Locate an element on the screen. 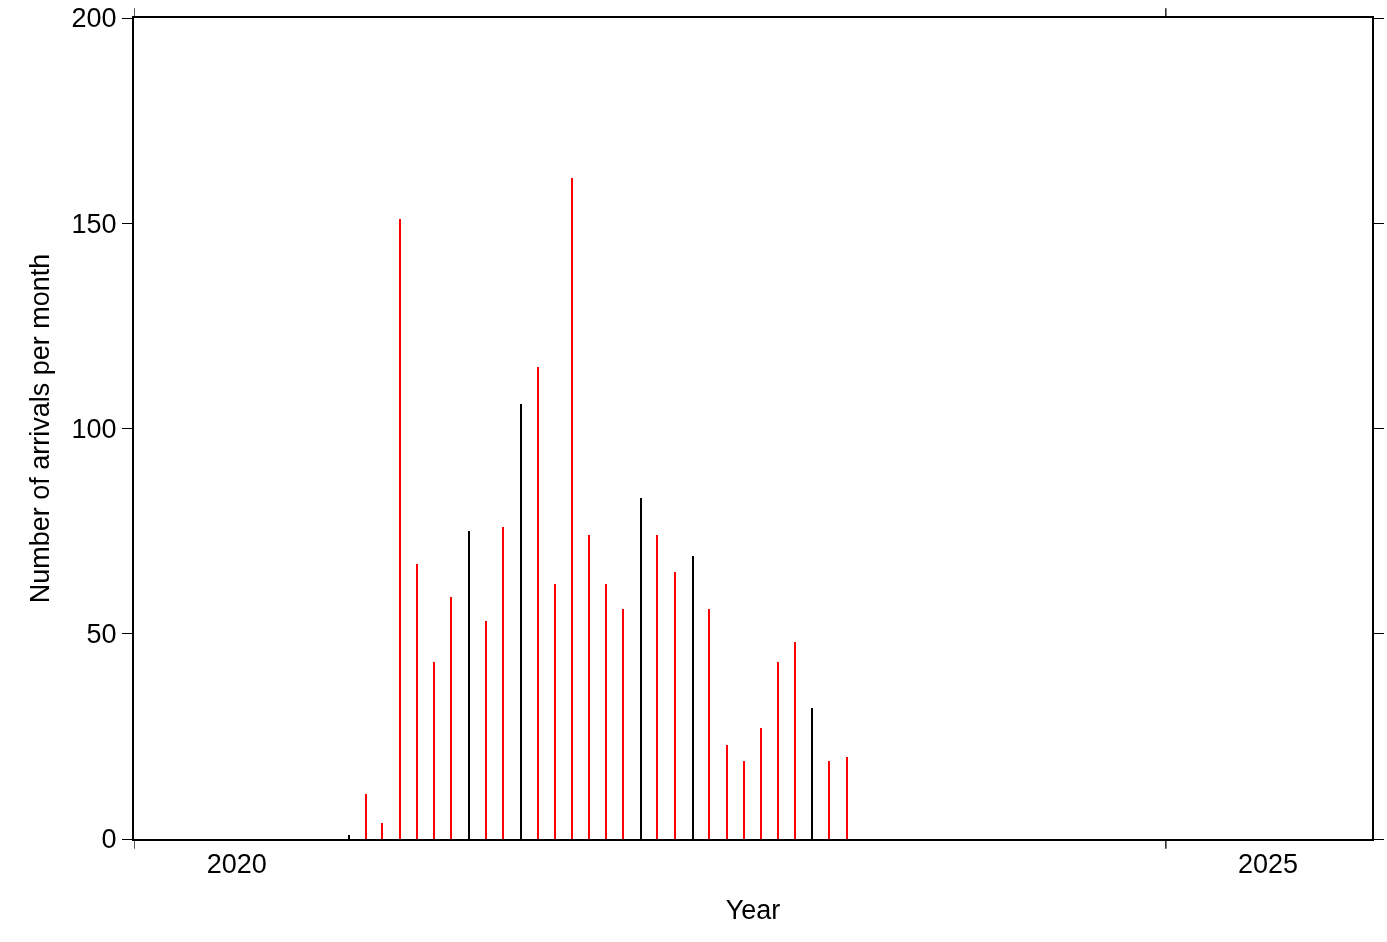 This screenshot has width=1387, height=942. x-axis-title: Year is located at coordinates (753, 910).